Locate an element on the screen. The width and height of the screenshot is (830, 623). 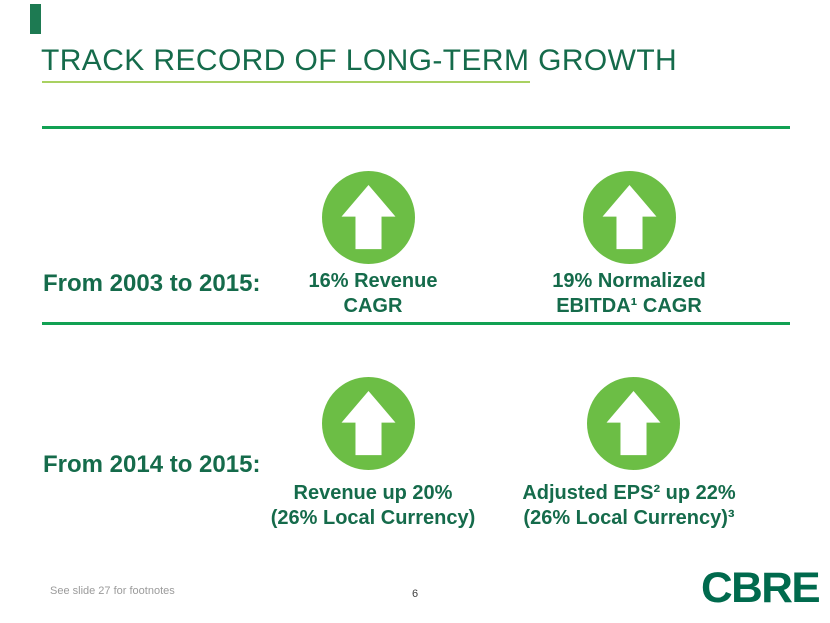
page-number: 6 is located at coordinates (415, 594).